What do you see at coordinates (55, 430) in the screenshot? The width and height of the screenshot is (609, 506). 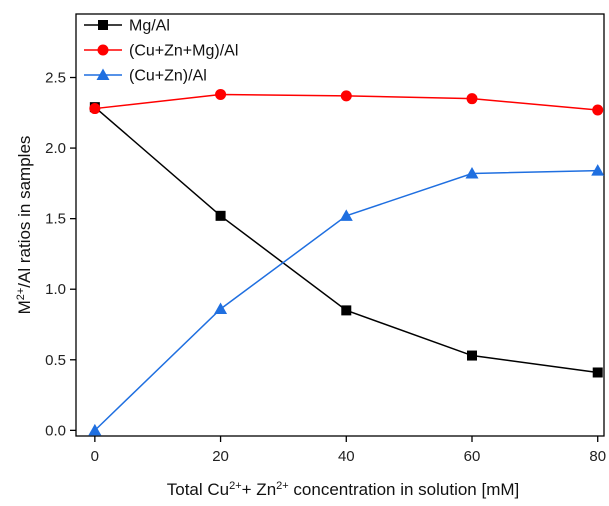 I see `y-tick-label: 0.0` at bounding box center [55, 430].